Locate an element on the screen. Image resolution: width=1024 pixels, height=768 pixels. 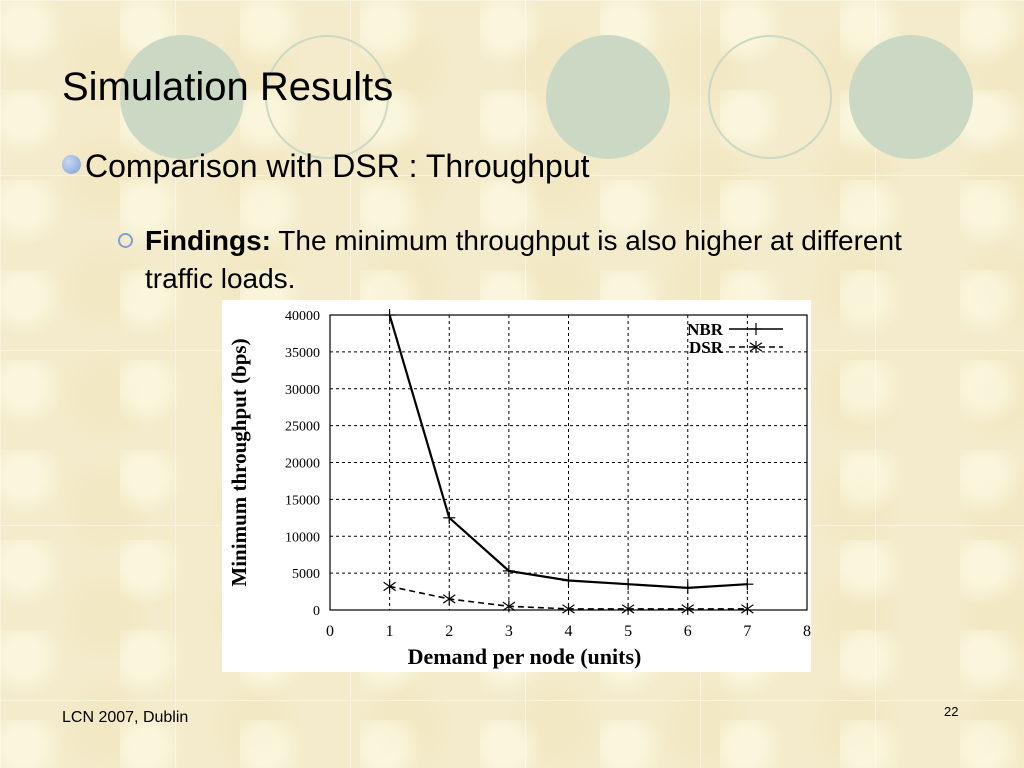
y-axis-label: Minimum throughput (bps) is located at coordinates (239, 462).